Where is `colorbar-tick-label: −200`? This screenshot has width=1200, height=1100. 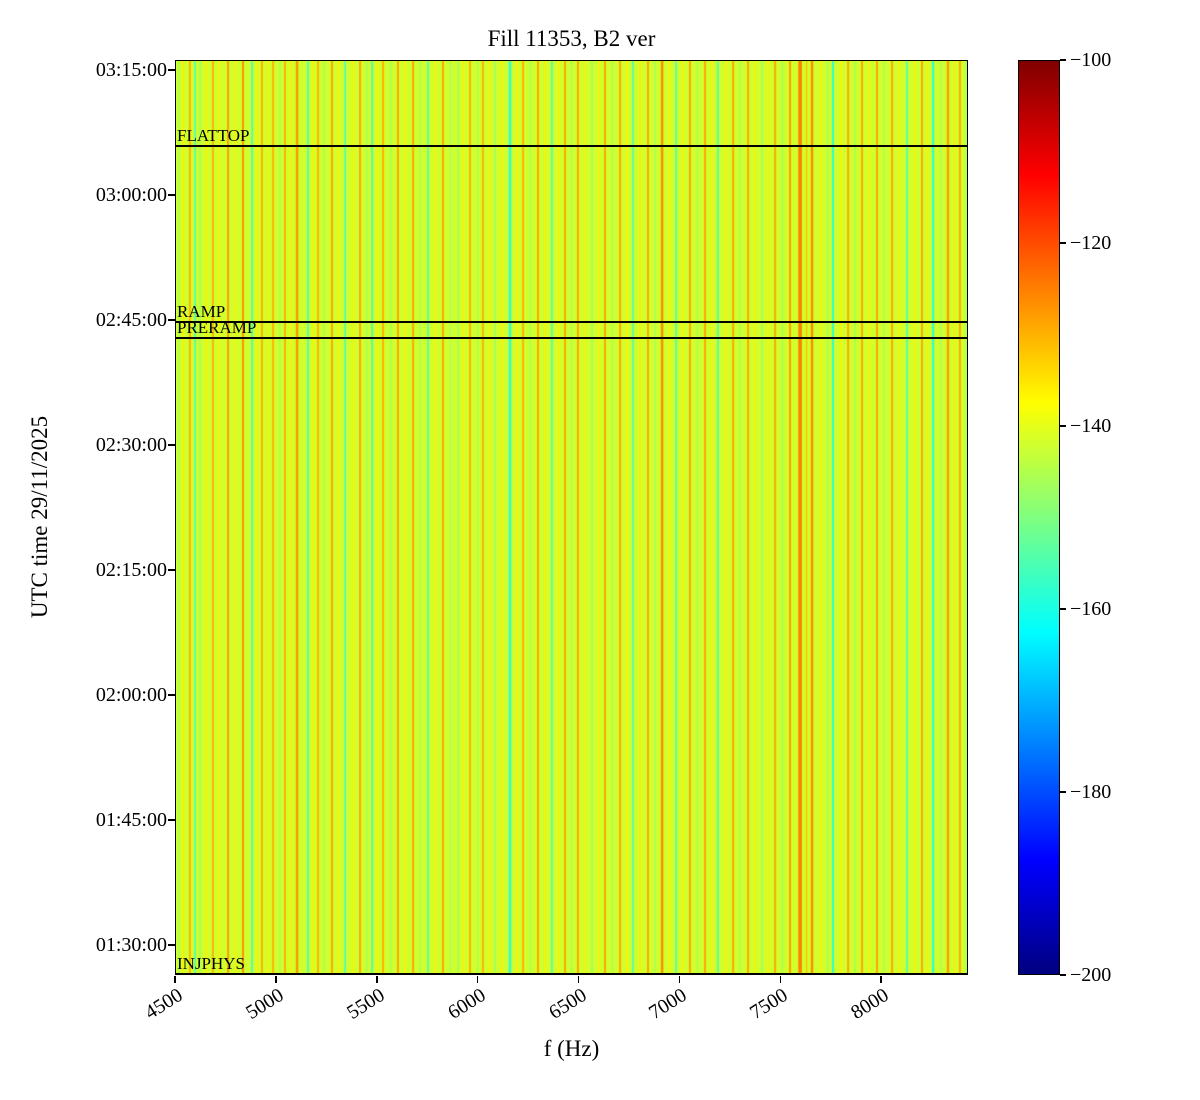
colorbar-tick-label: −200 is located at coordinates (1091, 975).